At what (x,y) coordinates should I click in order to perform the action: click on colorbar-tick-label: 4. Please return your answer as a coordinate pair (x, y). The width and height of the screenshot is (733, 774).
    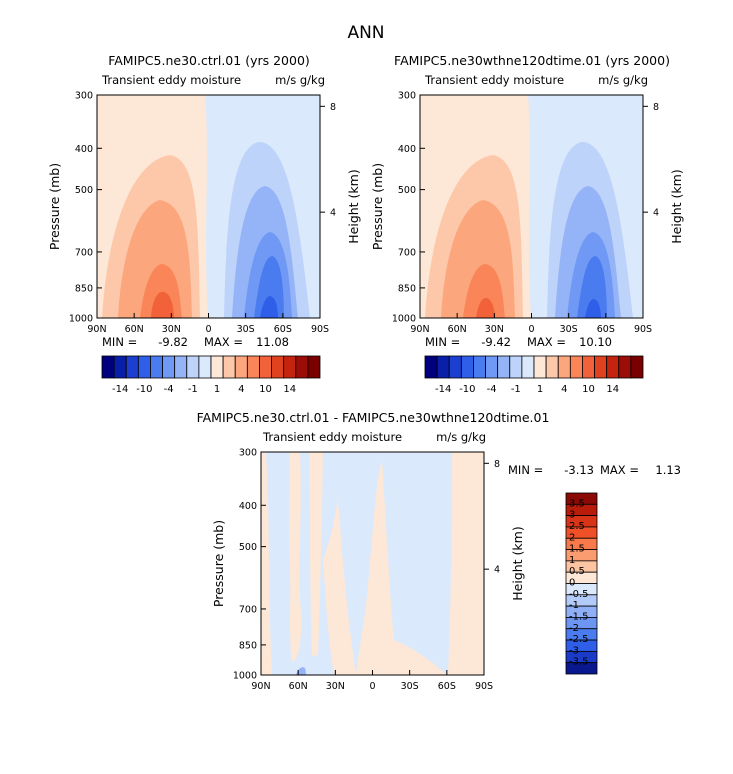
    Looking at the image, I should click on (564, 389).